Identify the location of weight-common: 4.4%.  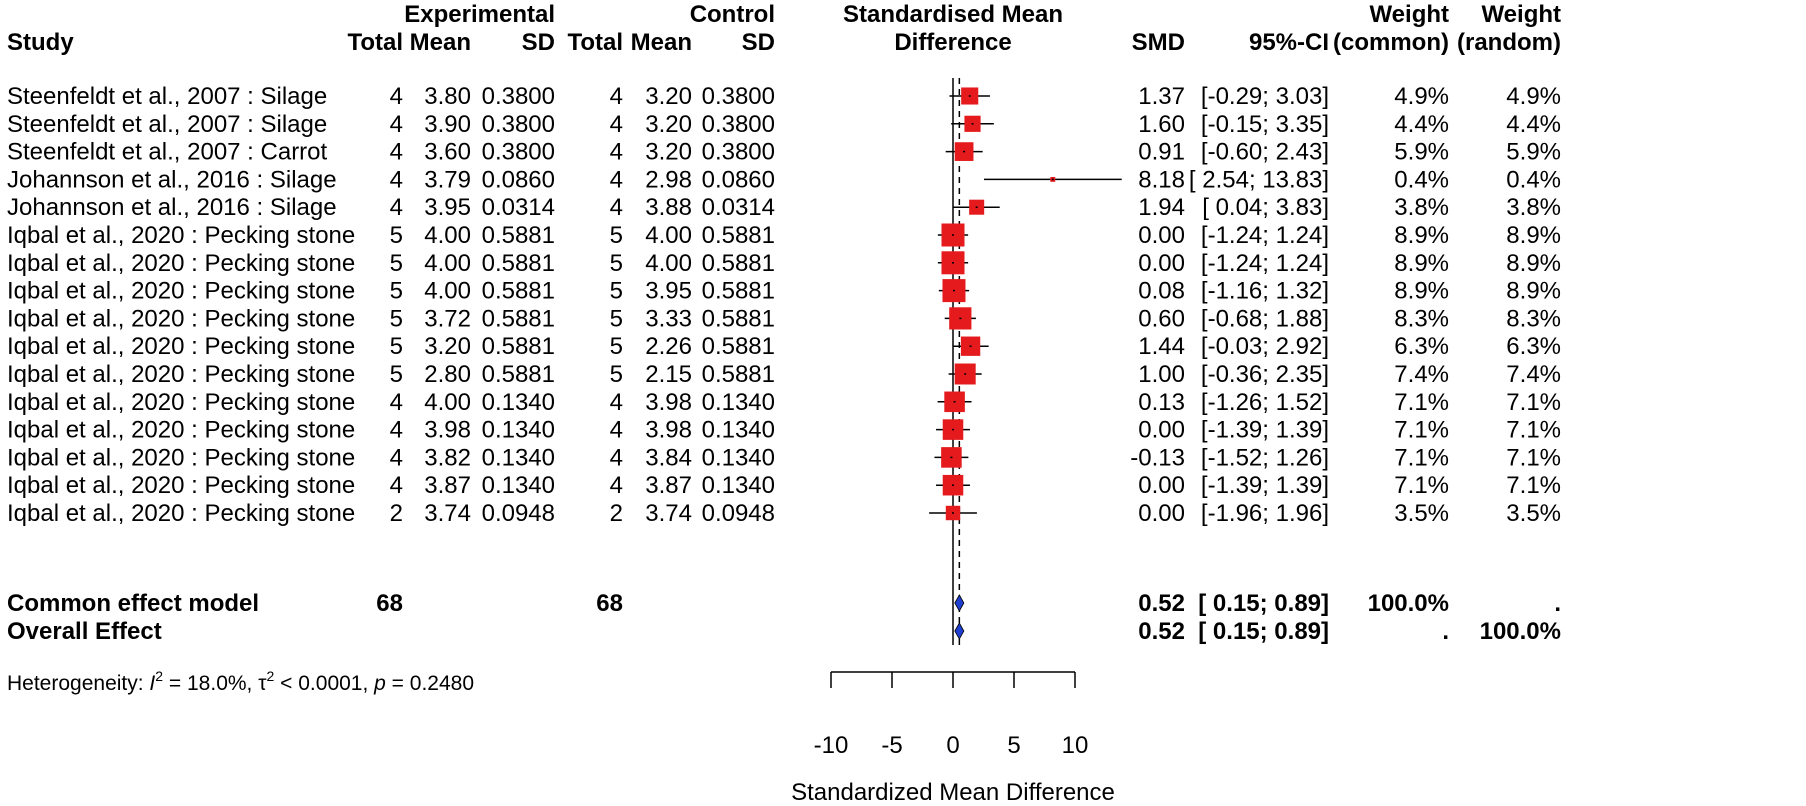
(1421, 124).